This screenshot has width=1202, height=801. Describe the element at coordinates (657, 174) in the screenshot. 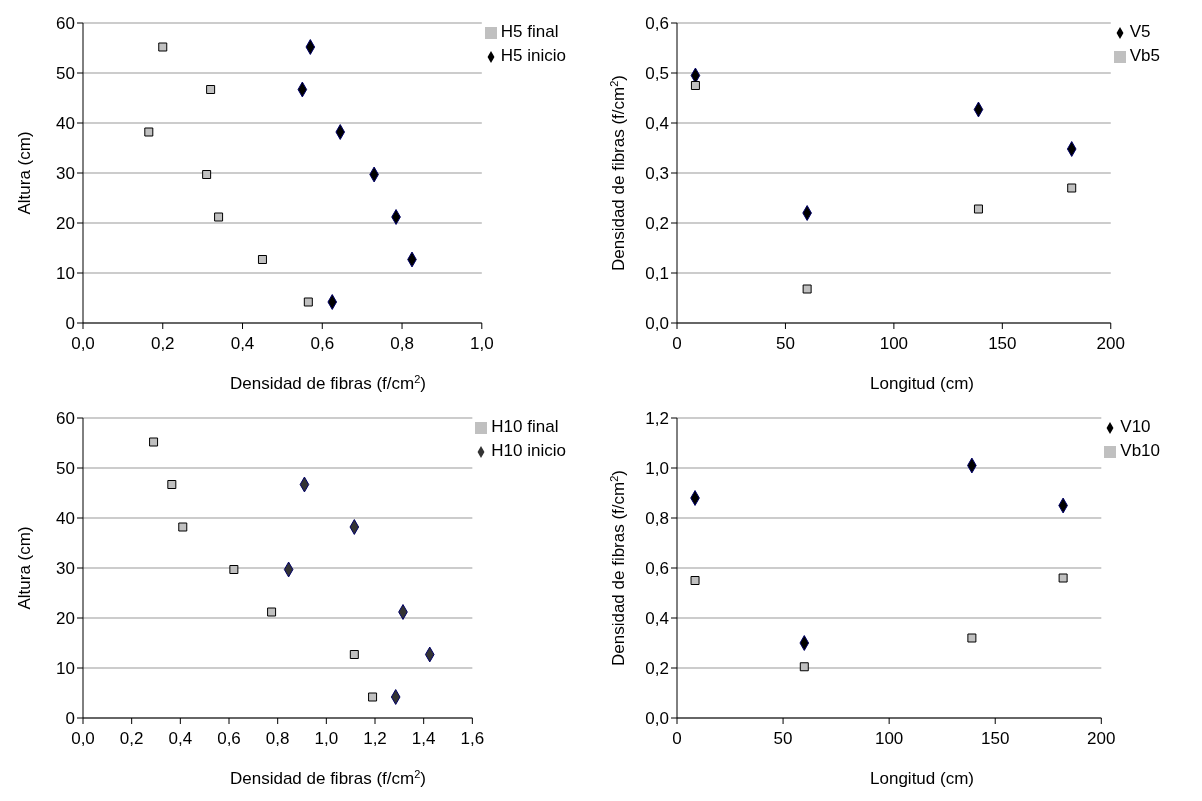

I see `y-tick-label: 0,3` at that location.